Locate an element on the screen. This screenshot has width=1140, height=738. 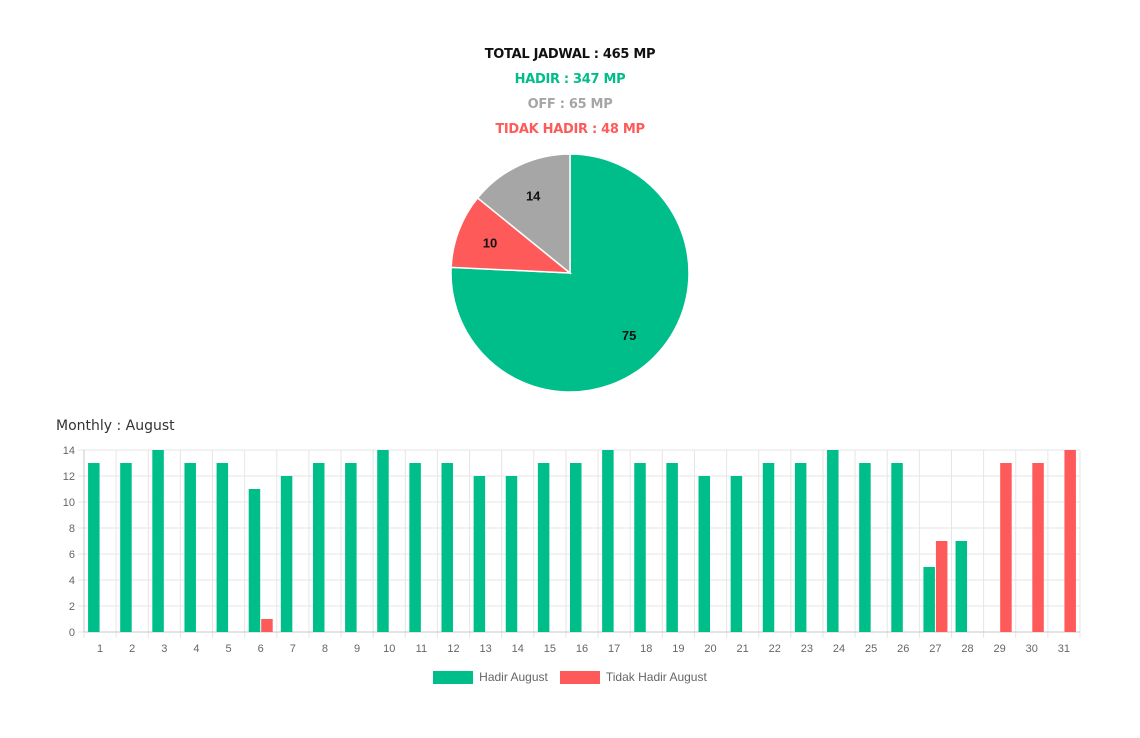
x-tick-label: 15 is located at coordinates (550, 649).